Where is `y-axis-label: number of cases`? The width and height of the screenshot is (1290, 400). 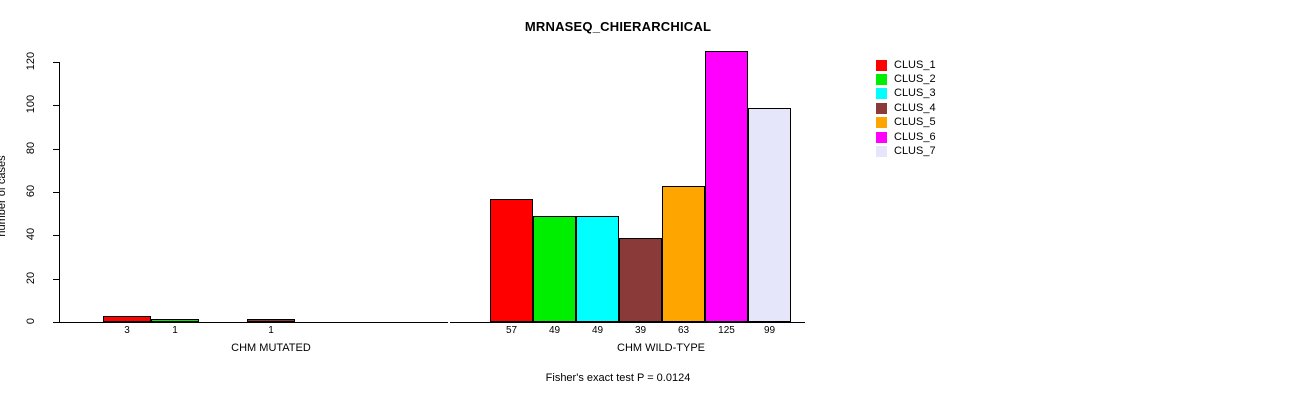
y-axis-label: number of cases is located at coordinates (4, 196).